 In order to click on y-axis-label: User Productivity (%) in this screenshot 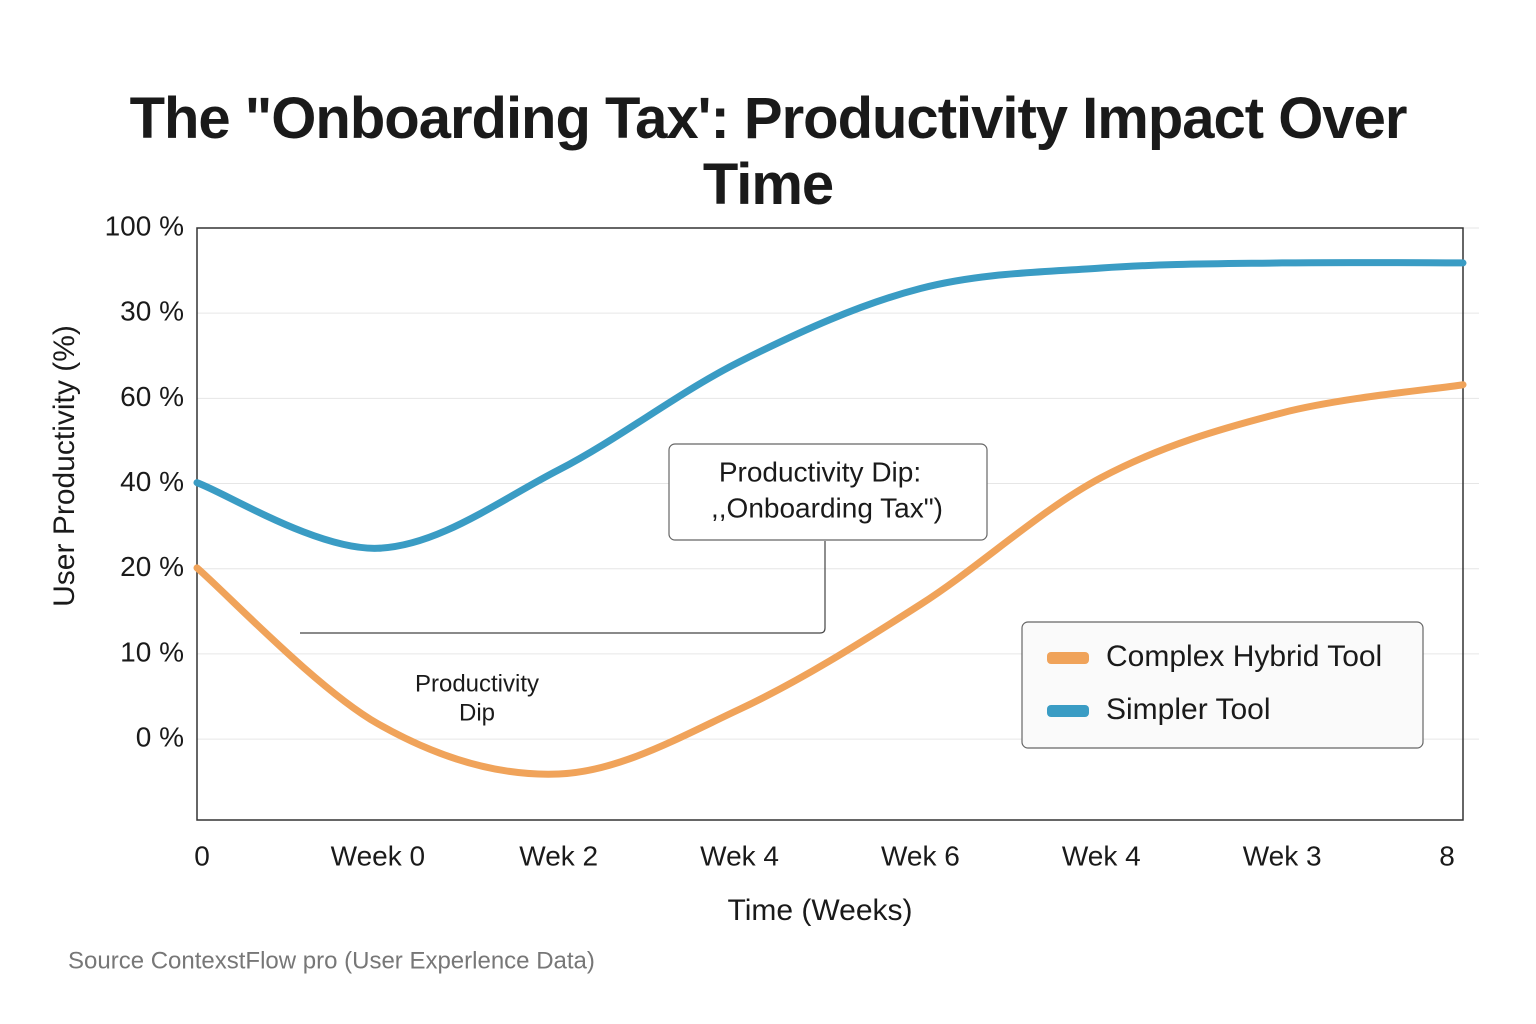, I will do `click(64, 466)`.